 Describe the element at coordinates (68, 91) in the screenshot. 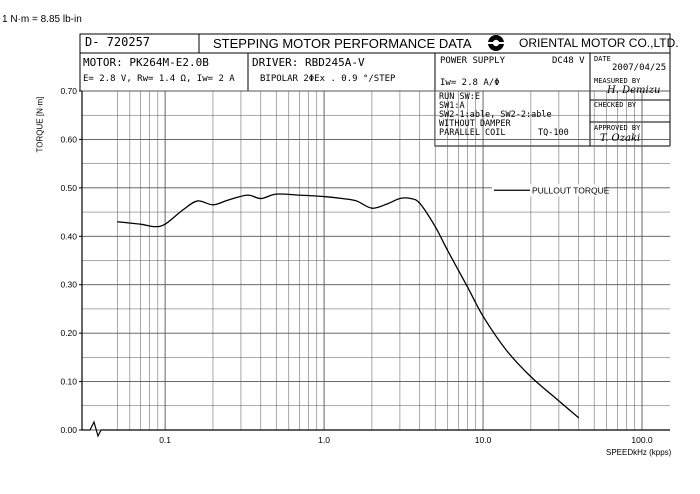

I see `y-tick-label: 0.70` at that location.